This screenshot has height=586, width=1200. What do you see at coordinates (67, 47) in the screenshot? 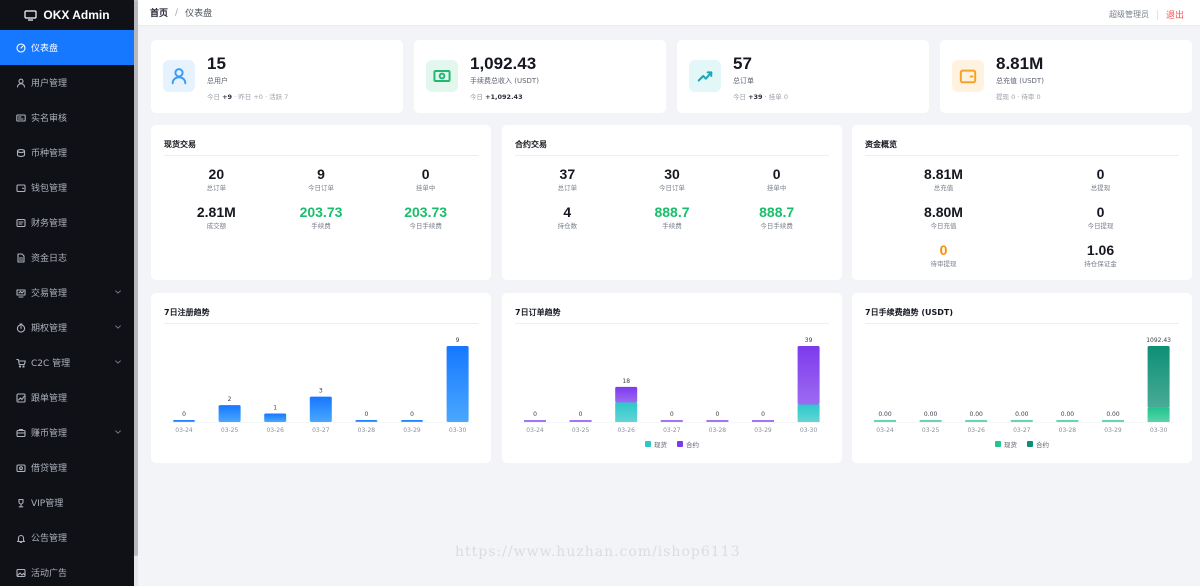
I see `sidebar-item-1: 仪表盘` at bounding box center [67, 47].